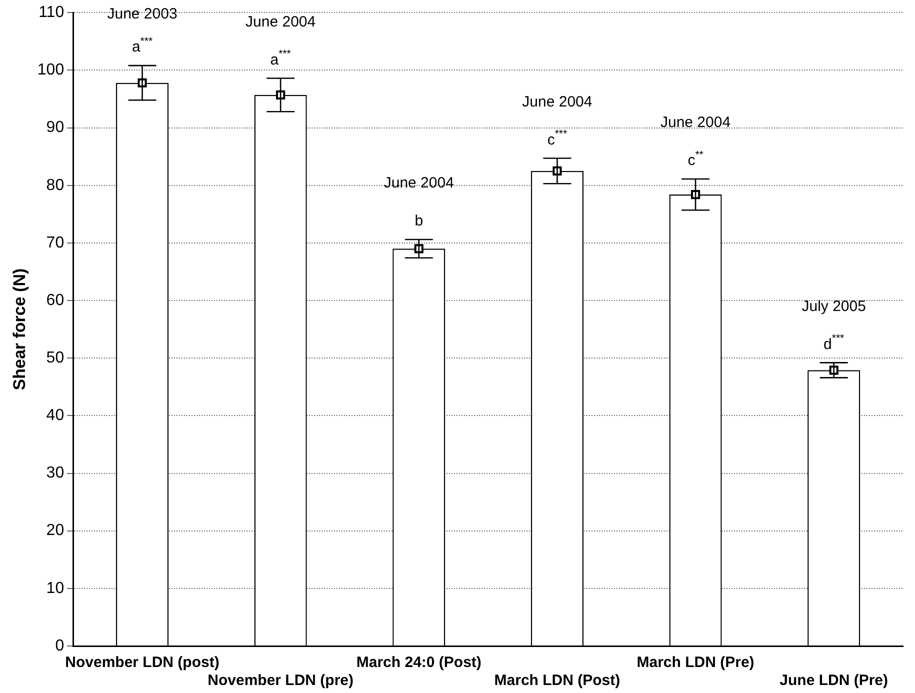  What do you see at coordinates (55, 185) in the screenshot?
I see `y-tick-label: 80` at bounding box center [55, 185].